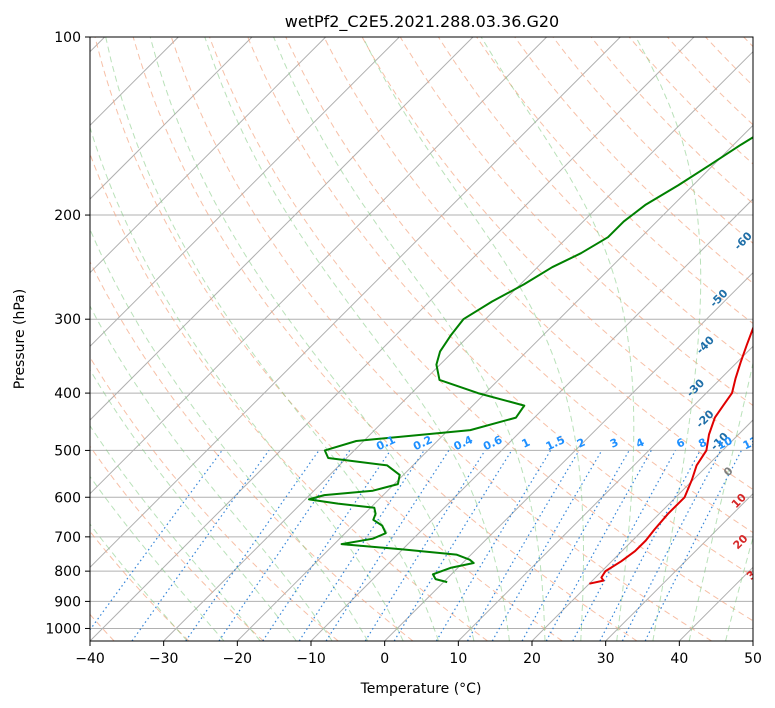 The height and width of the screenshot is (708, 775). Describe the element at coordinates (741, 542) in the screenshot. I see `moist-adiabat-label: 20` at that location.